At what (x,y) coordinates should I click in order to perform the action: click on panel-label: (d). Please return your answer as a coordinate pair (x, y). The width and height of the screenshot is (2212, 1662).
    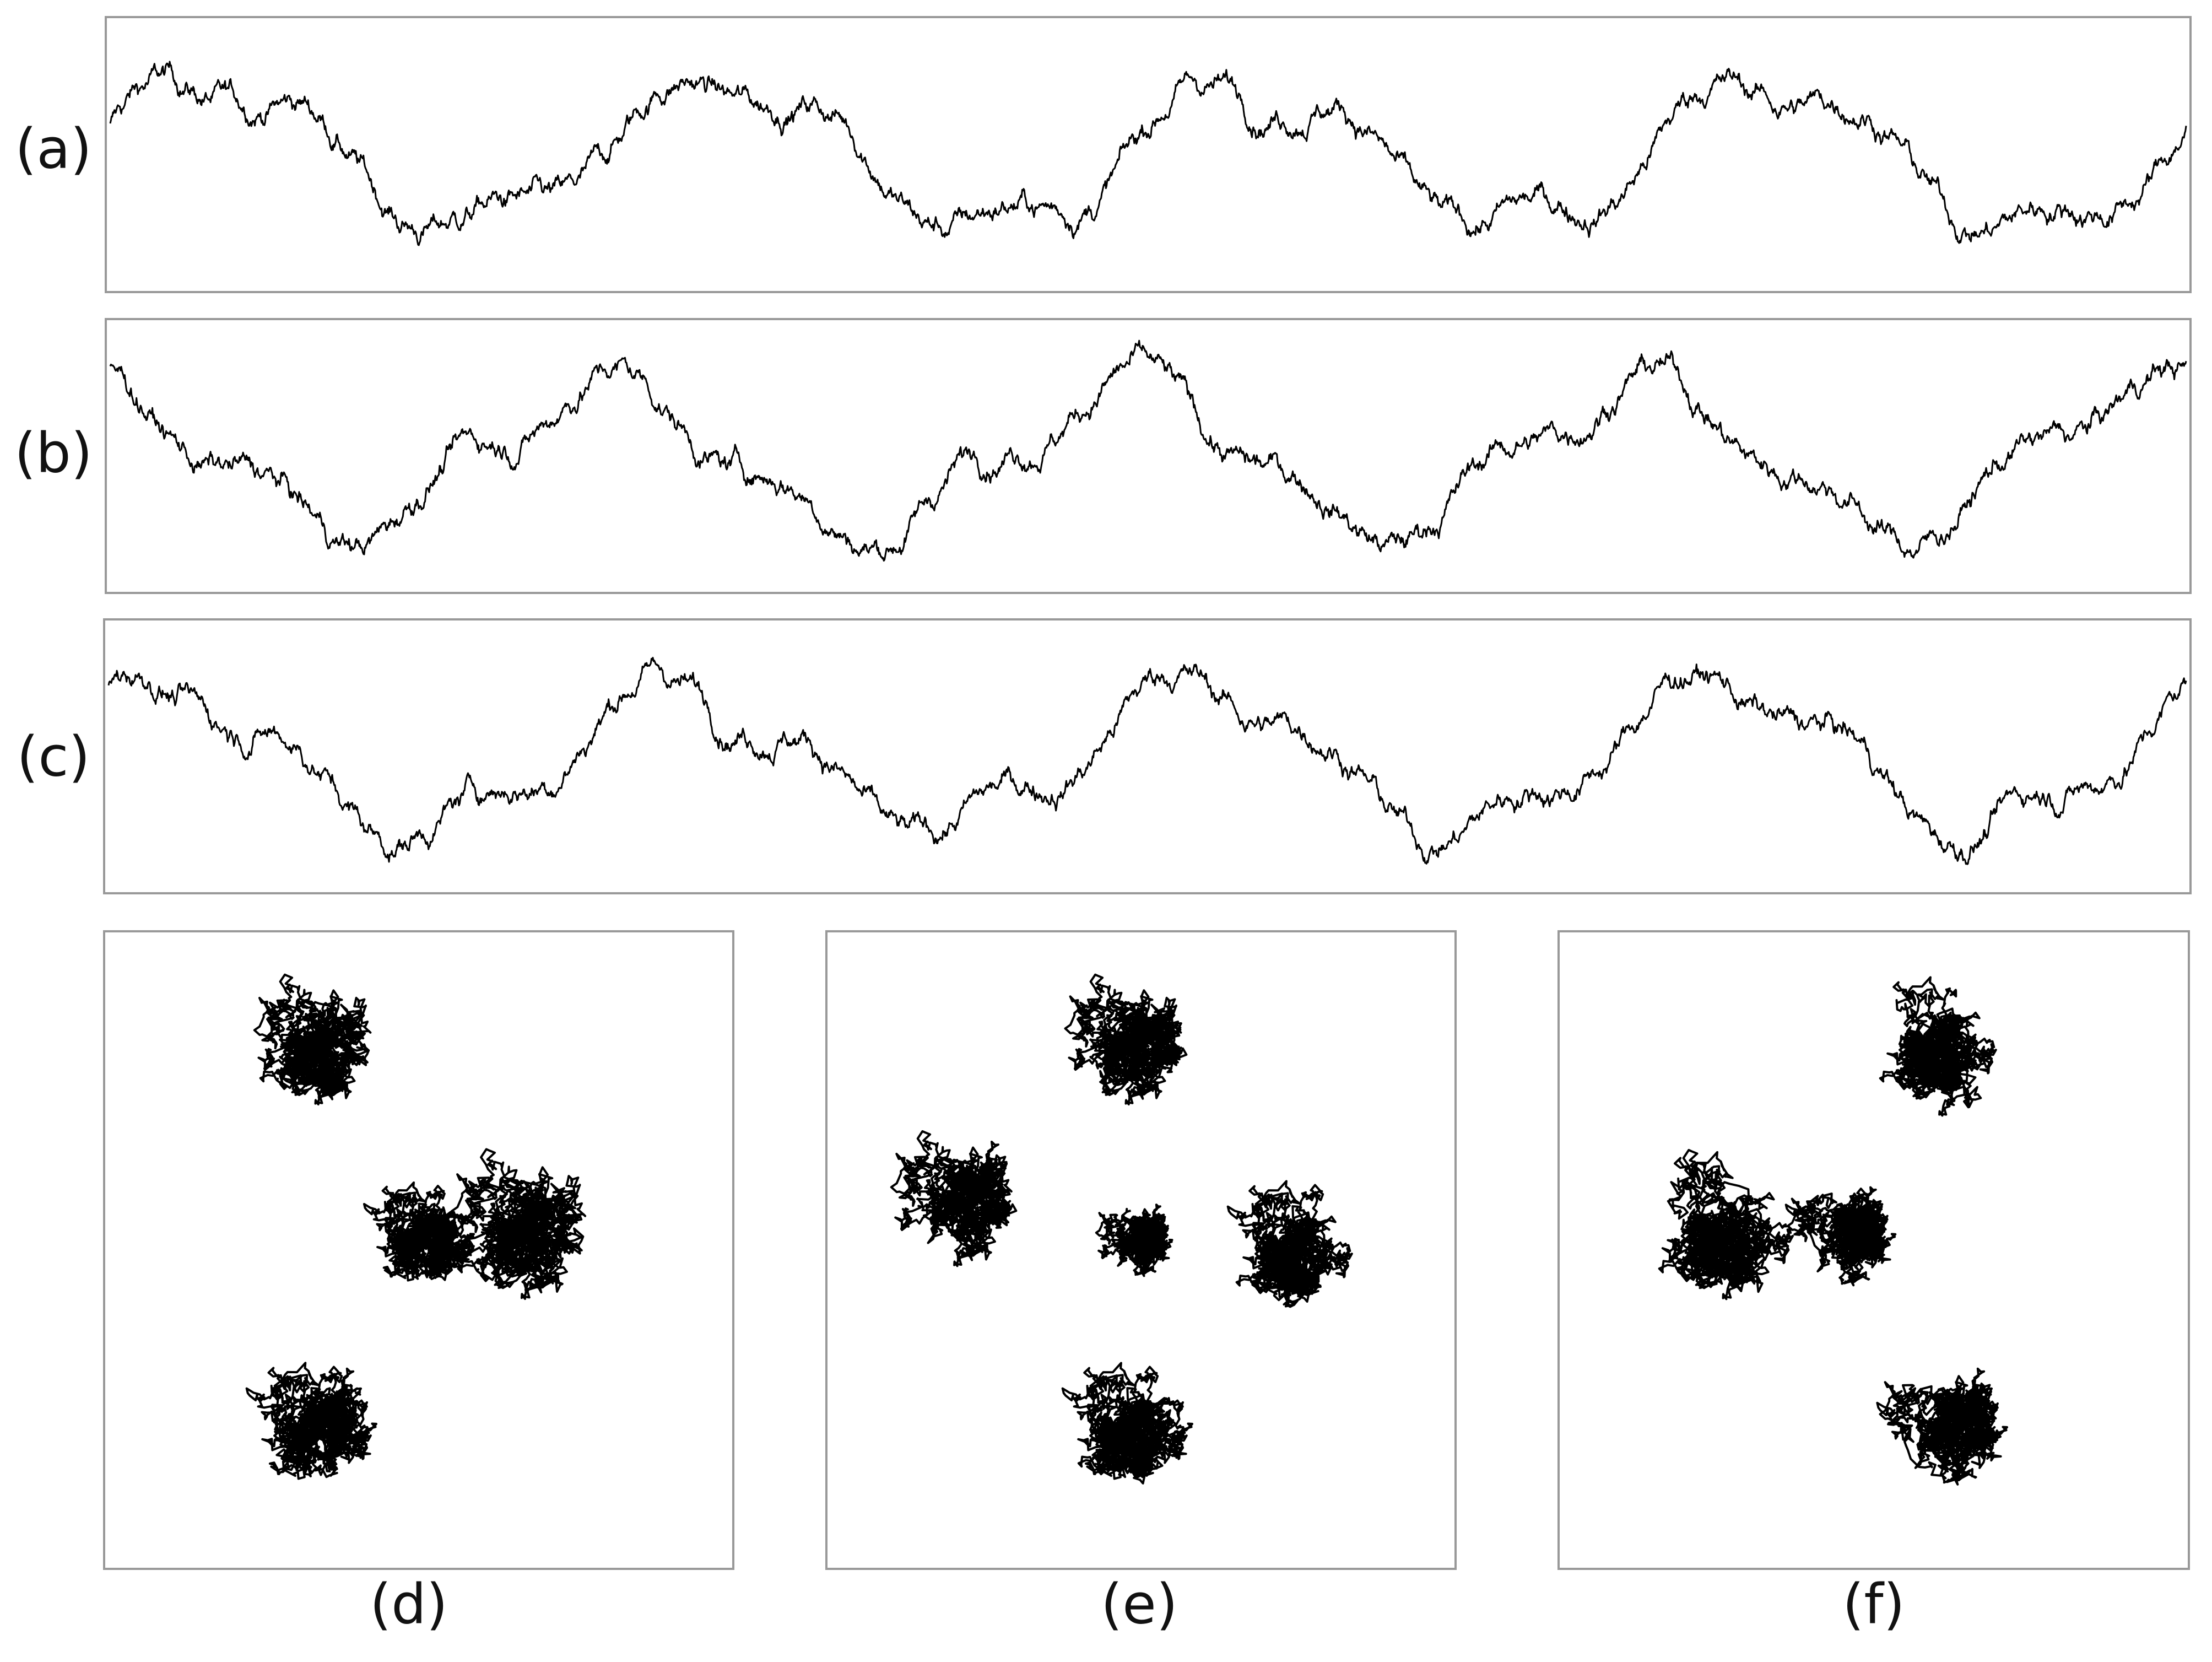
    Looking at the image, I should click on (409, 1604).